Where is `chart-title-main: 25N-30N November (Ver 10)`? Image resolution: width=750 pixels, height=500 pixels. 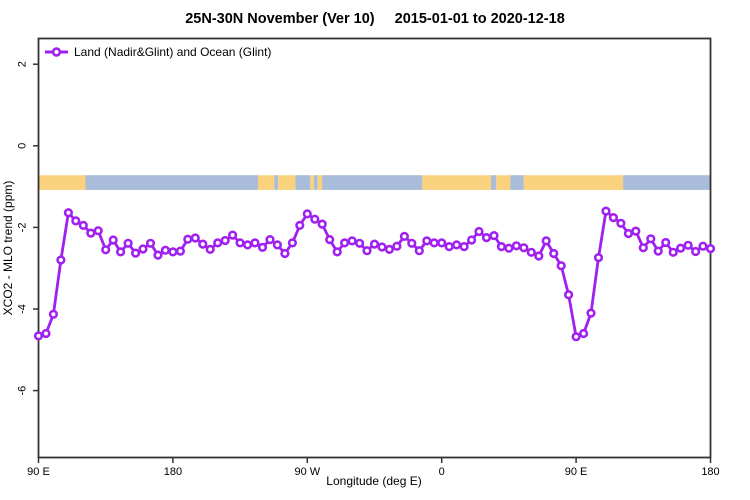
chart-title-main: 25N-30N November (Ver 10) is located at coordinates (280, 19).